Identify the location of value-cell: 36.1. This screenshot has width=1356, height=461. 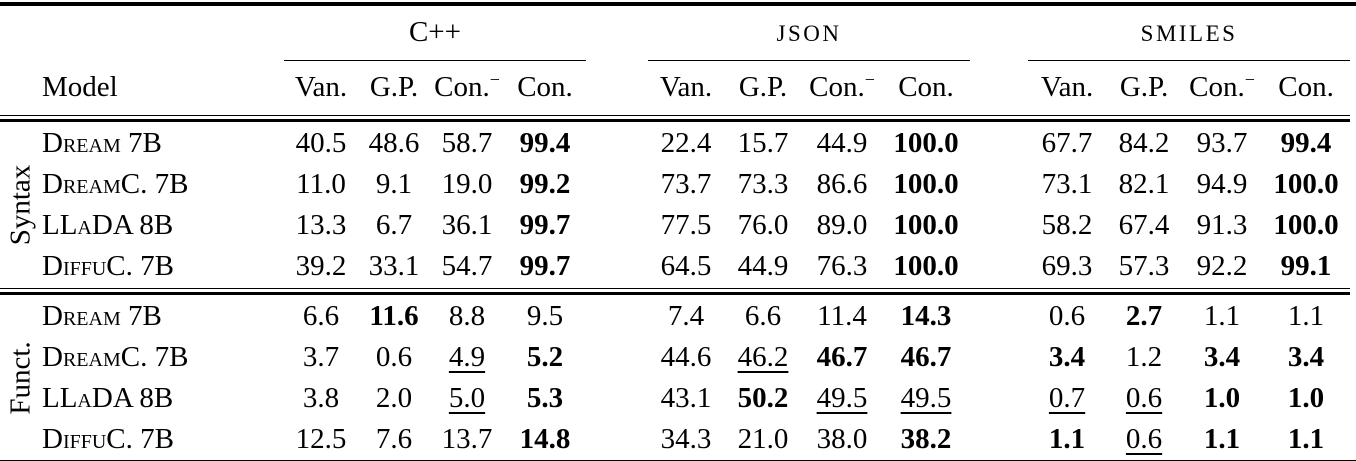
(467, 225).